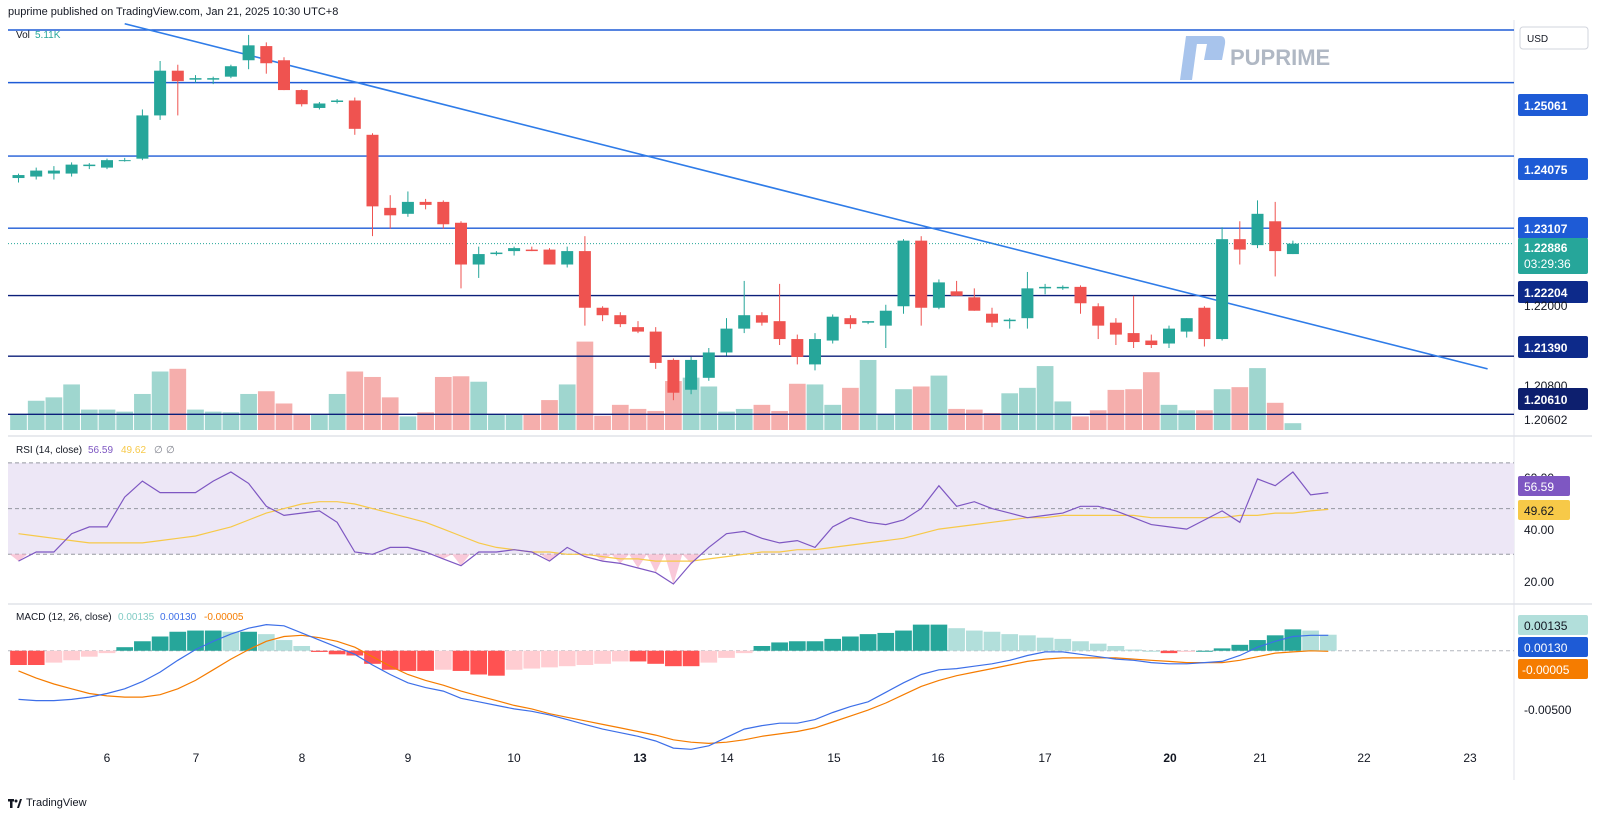 The image size is (1600, 819). I want to click on date-tick: 14, so click(727, 758).